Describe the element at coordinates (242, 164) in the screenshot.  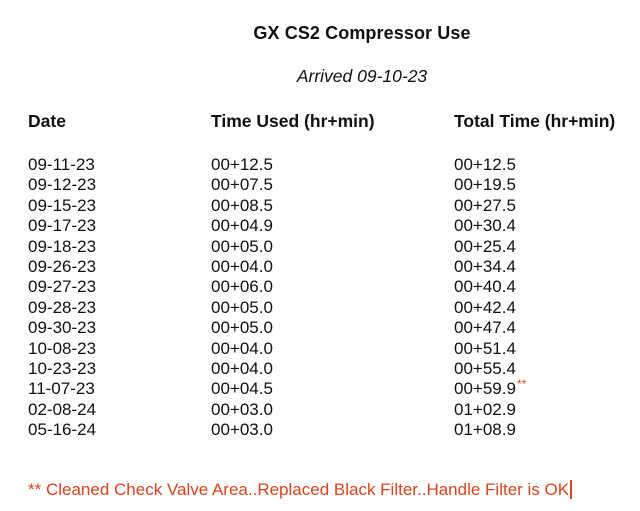
I see `time-used-cell: 00+12.5` at that location.